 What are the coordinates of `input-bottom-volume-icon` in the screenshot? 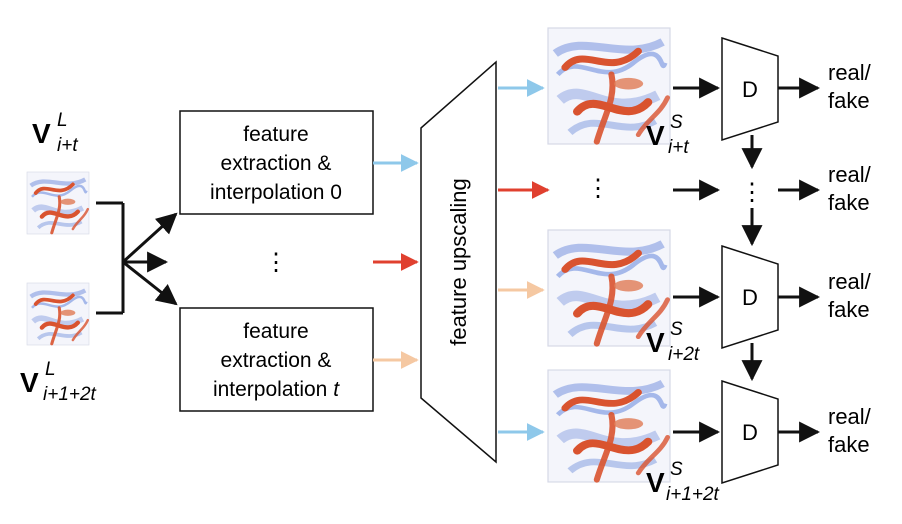 It's located at (58, 314).